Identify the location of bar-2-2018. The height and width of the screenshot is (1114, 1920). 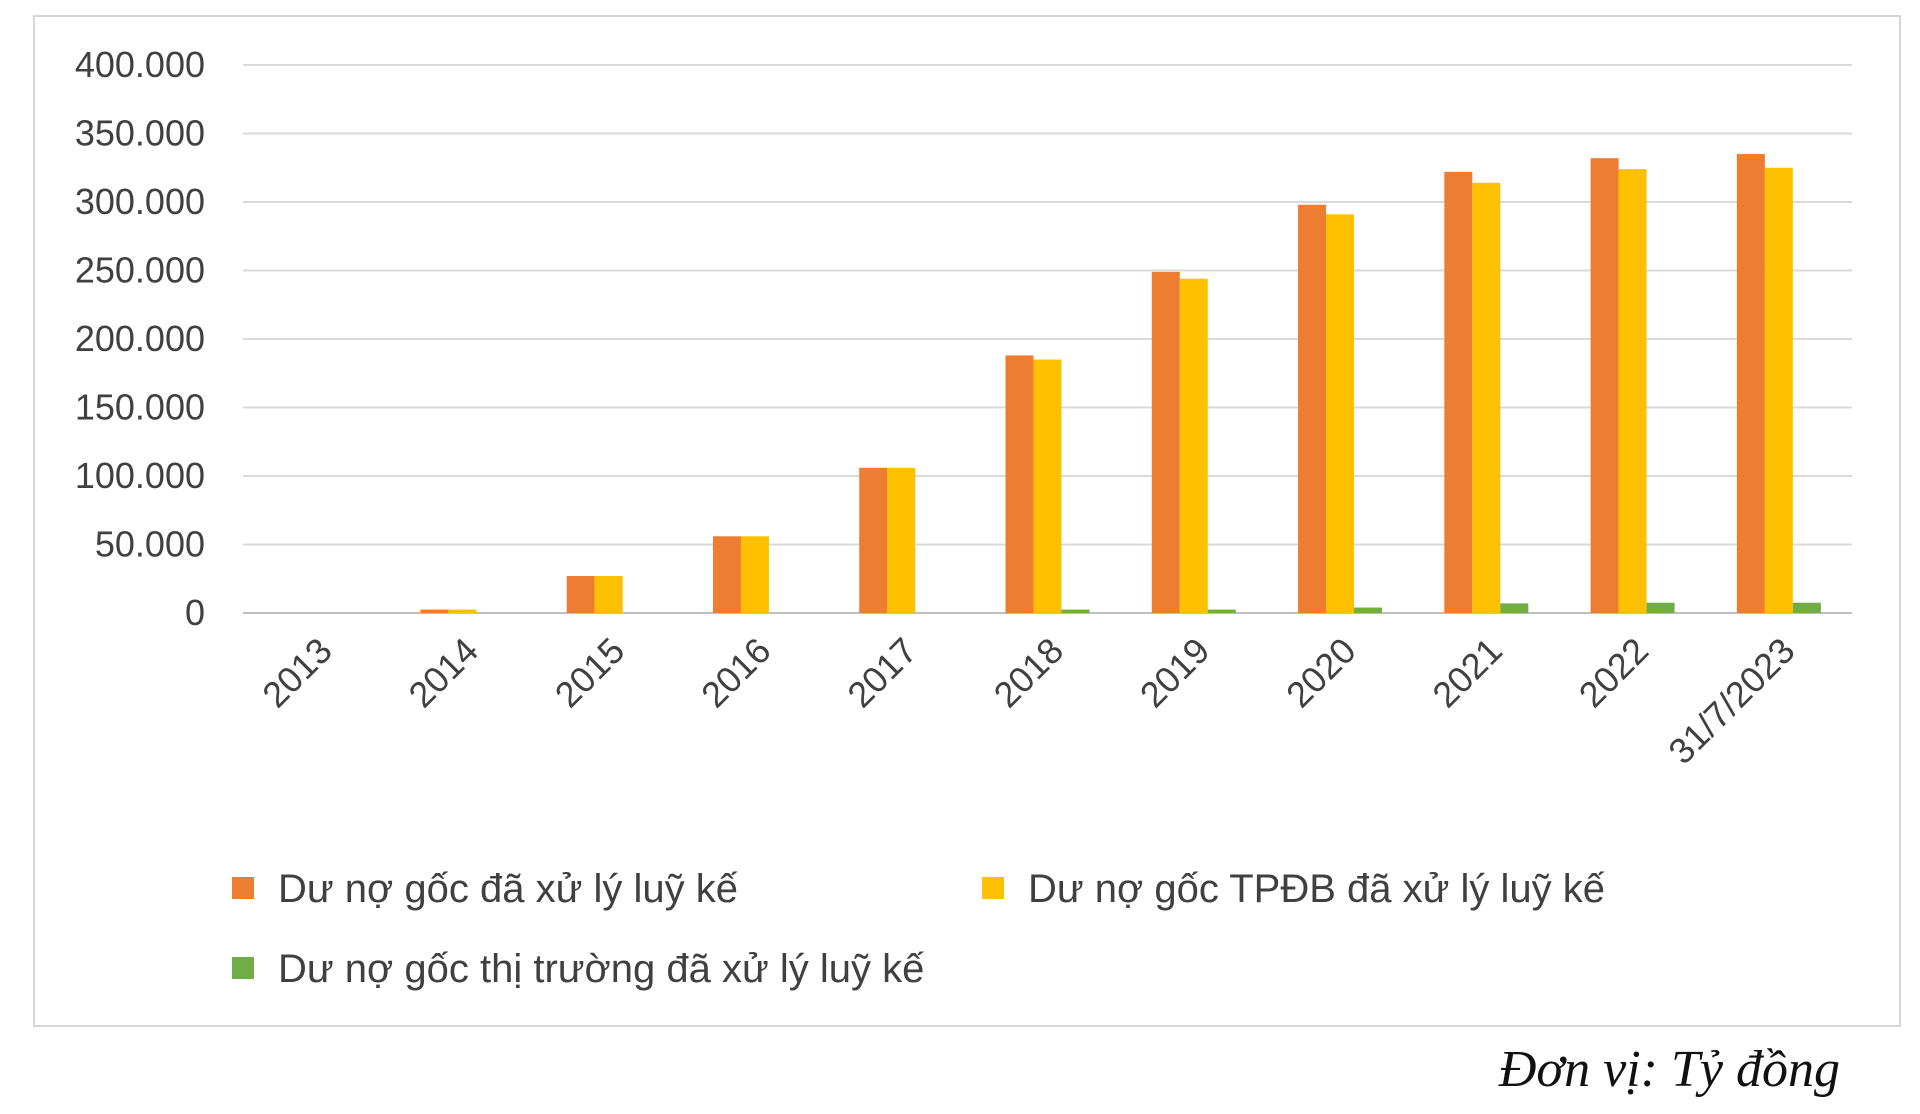
(1047, 486).